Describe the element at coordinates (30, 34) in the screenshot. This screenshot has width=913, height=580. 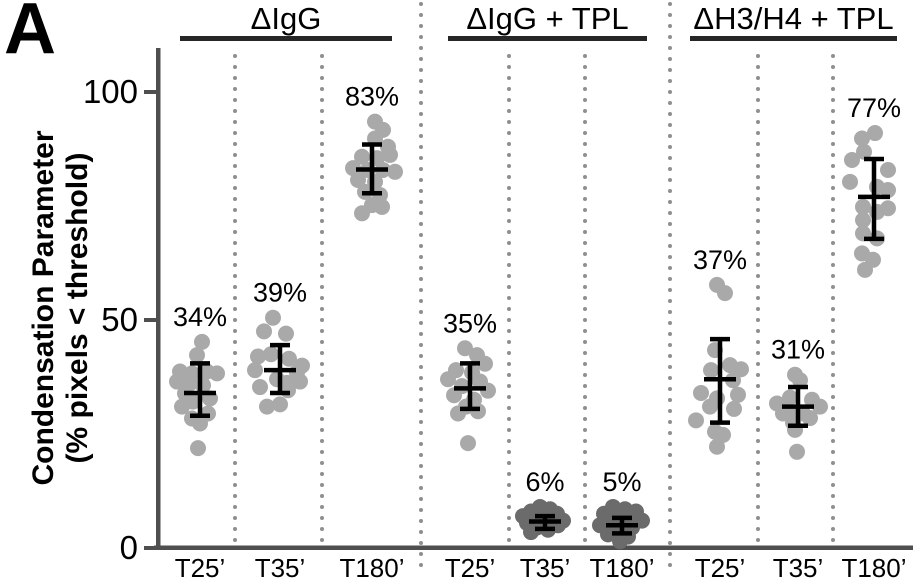
I see `panel-label: A` at that location.